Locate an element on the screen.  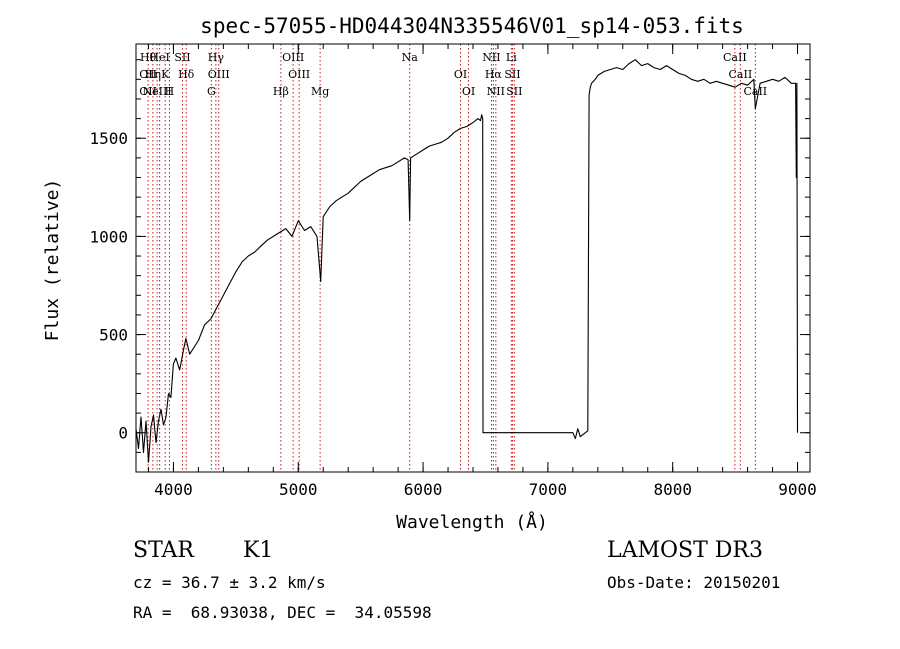
y-axis-label: Flux (relative) is located at coordinates (52, 260).